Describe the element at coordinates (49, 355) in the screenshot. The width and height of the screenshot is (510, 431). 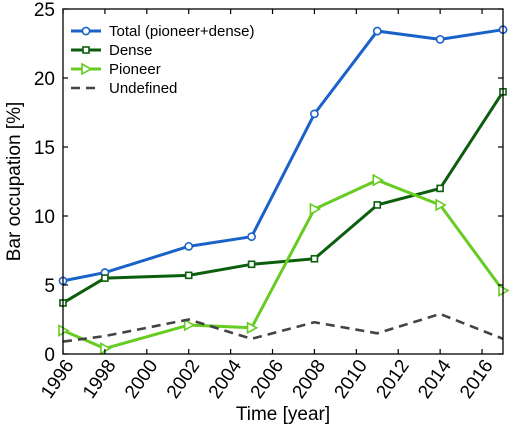
I see `y-tick-label: 0` at that location.